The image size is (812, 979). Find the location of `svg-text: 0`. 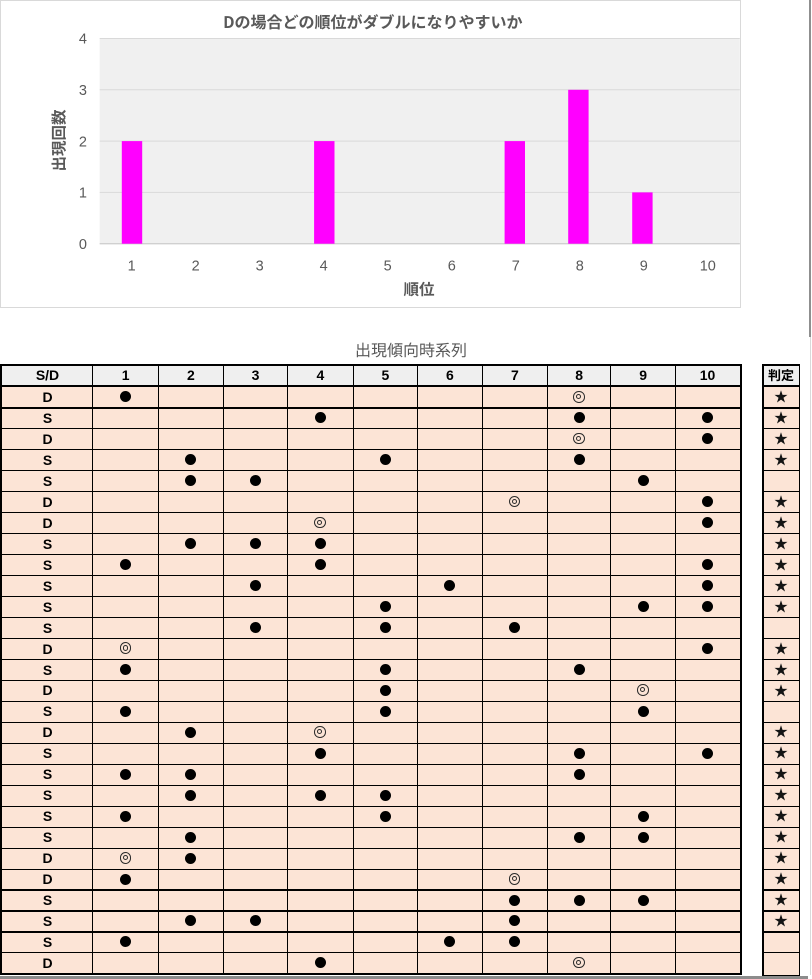

svg-text: 0 is located at coordinates (83, 245).